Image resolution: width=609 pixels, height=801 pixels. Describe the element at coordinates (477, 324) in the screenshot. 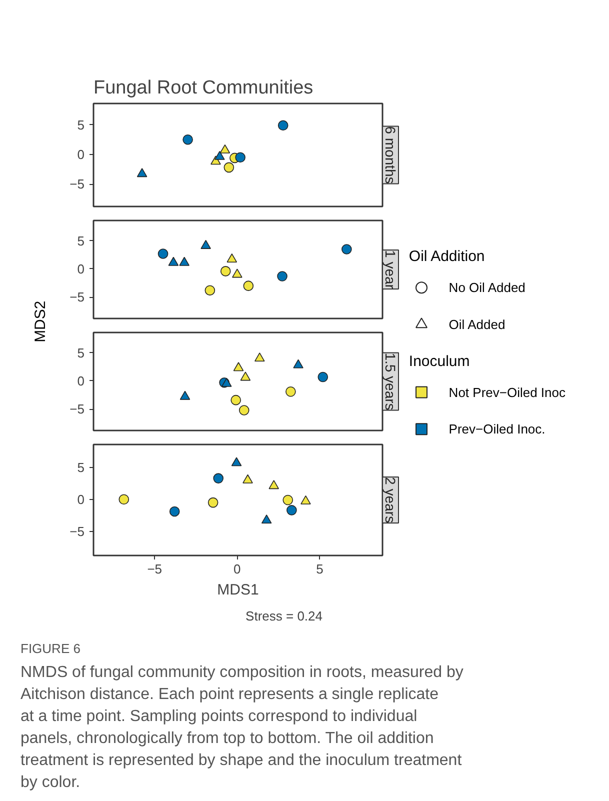

I see `legend-label: Oil Added` at that location.